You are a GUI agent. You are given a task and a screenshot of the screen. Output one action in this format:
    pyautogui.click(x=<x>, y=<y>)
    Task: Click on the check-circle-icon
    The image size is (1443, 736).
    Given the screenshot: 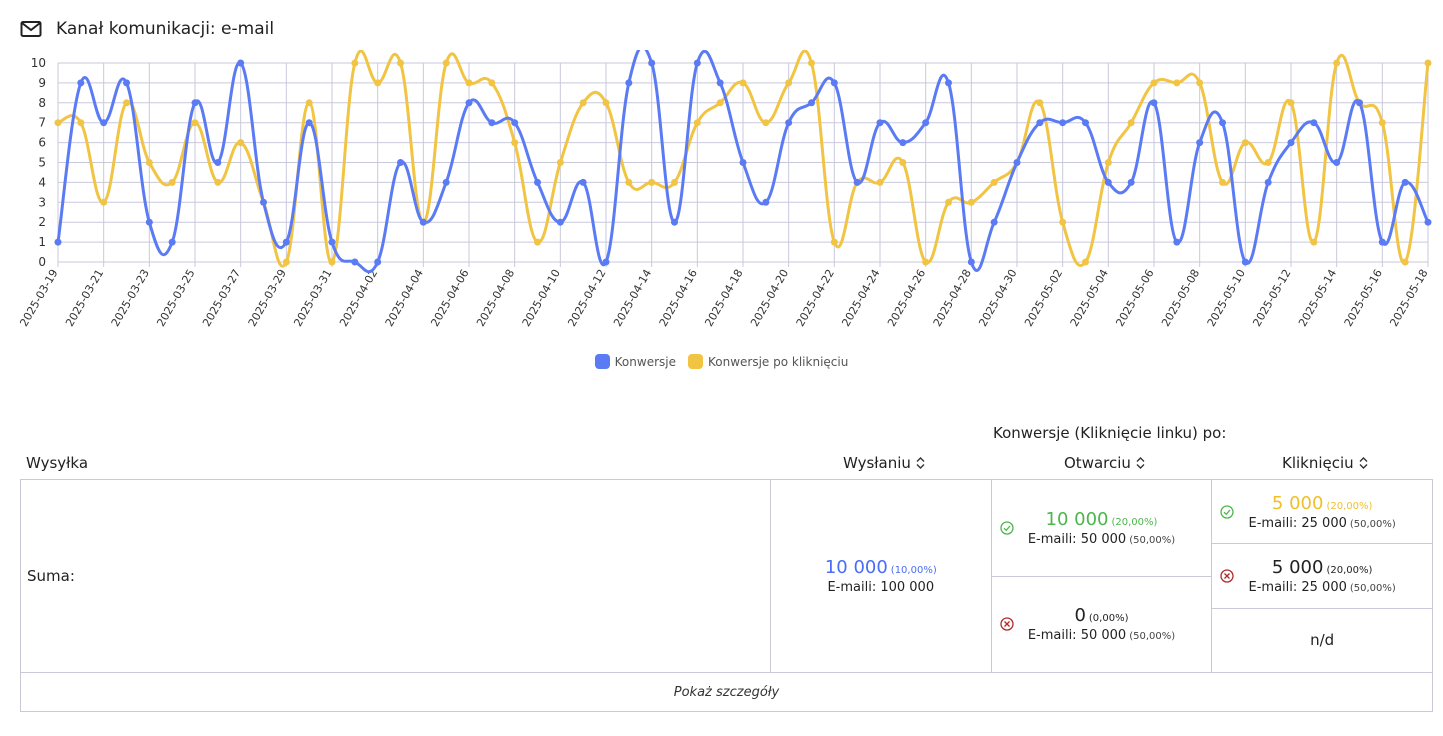 What is the action you would take?
    pyautogui.click(x=1006, y=528)
    